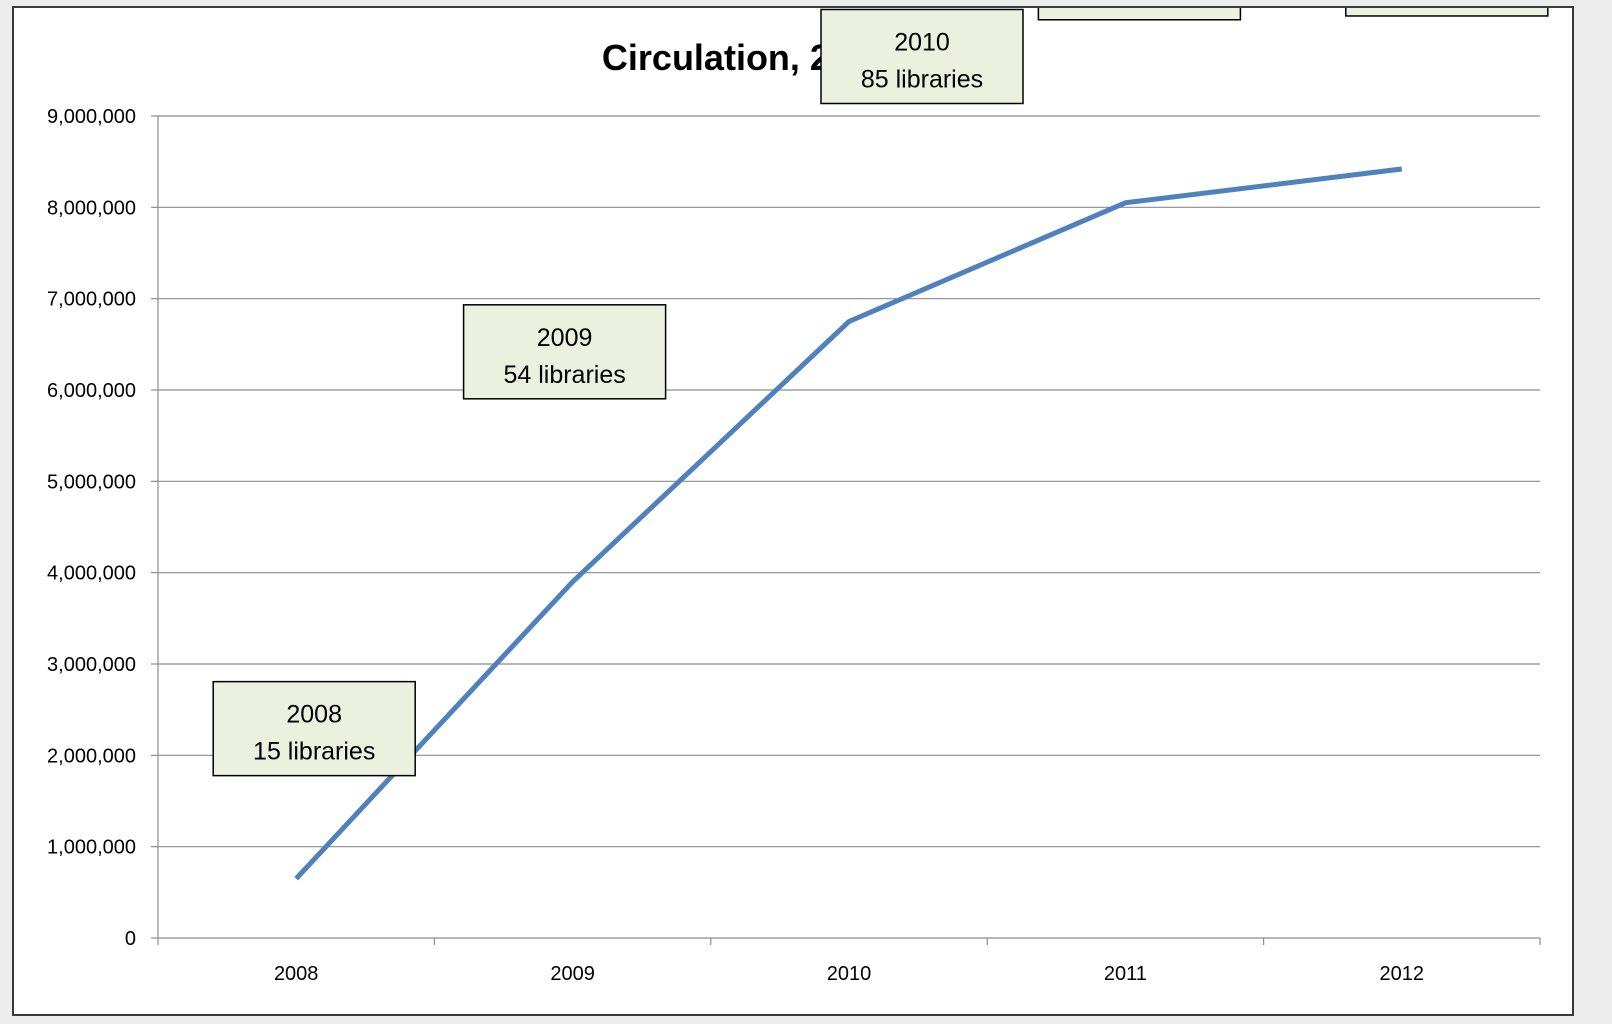  What do you see at coordinates (1125, 974) in the screenshot?
I see `x-tick-label: 2011` at bounding box center [1125, 974].